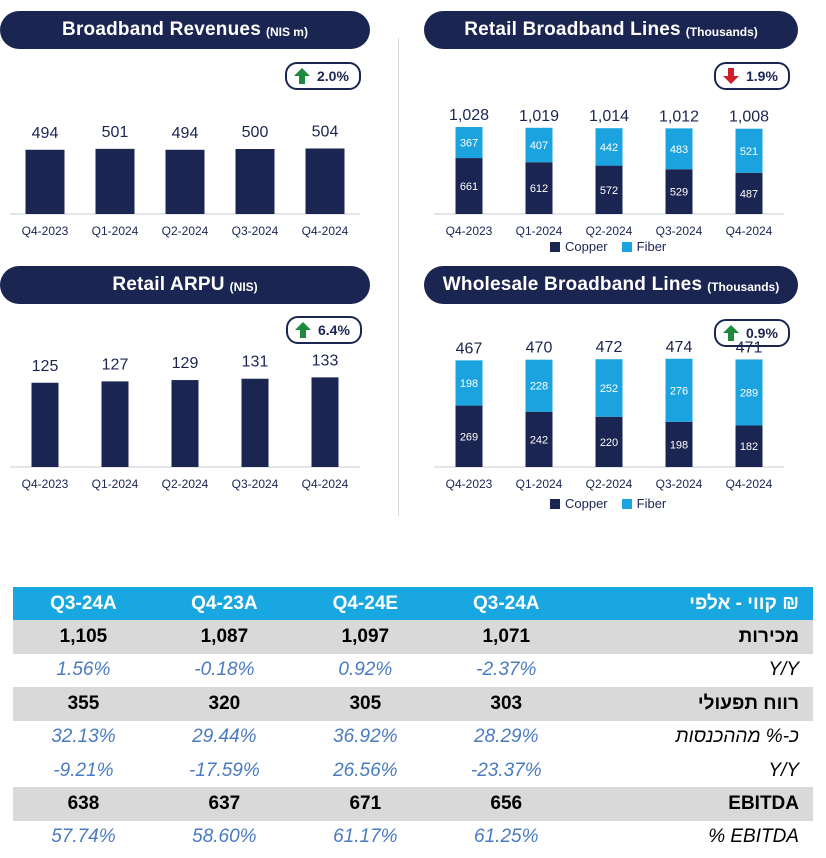 This screenshot has width=826, height=858. I want to click on data-label-fiber: 276, so click(679, 391).